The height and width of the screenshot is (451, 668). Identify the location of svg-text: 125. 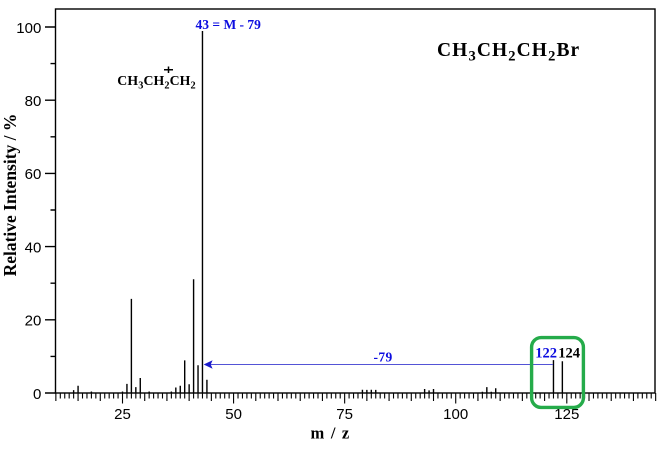
(566, 414).